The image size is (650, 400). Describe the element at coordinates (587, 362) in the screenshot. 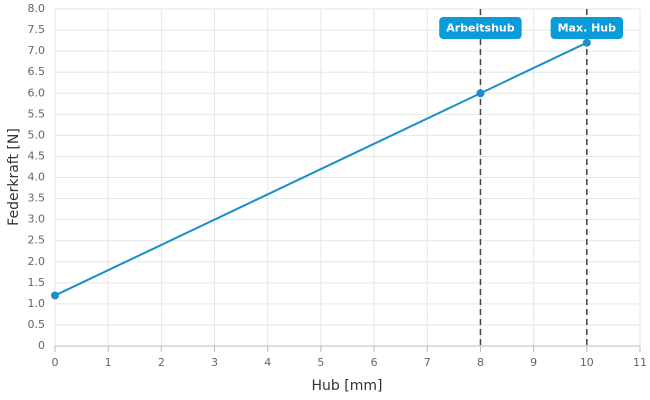

I see `x-tick-label: 10` at that location.